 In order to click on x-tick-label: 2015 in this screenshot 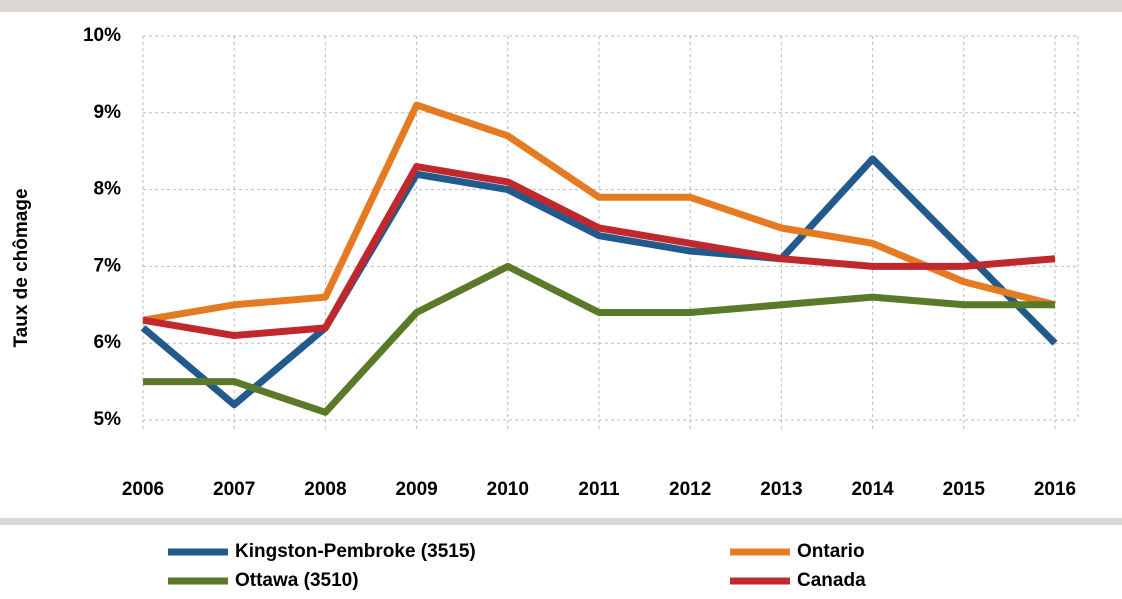, I will do `click(964, 489)`.